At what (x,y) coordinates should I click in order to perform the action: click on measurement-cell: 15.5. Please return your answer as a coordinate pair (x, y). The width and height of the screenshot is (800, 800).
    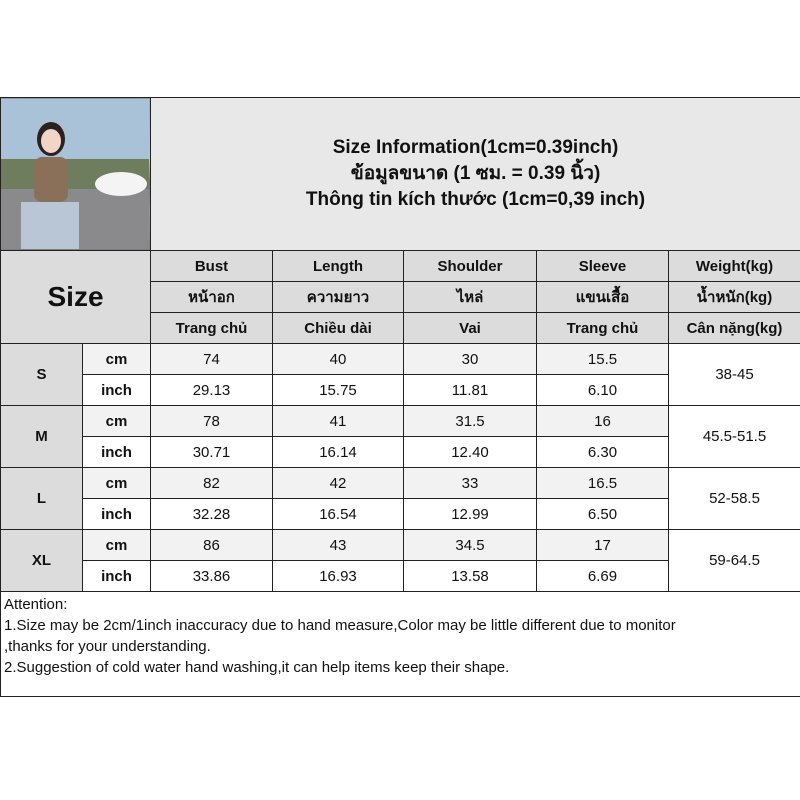
    Looking at the image, I should click on (602, 359).